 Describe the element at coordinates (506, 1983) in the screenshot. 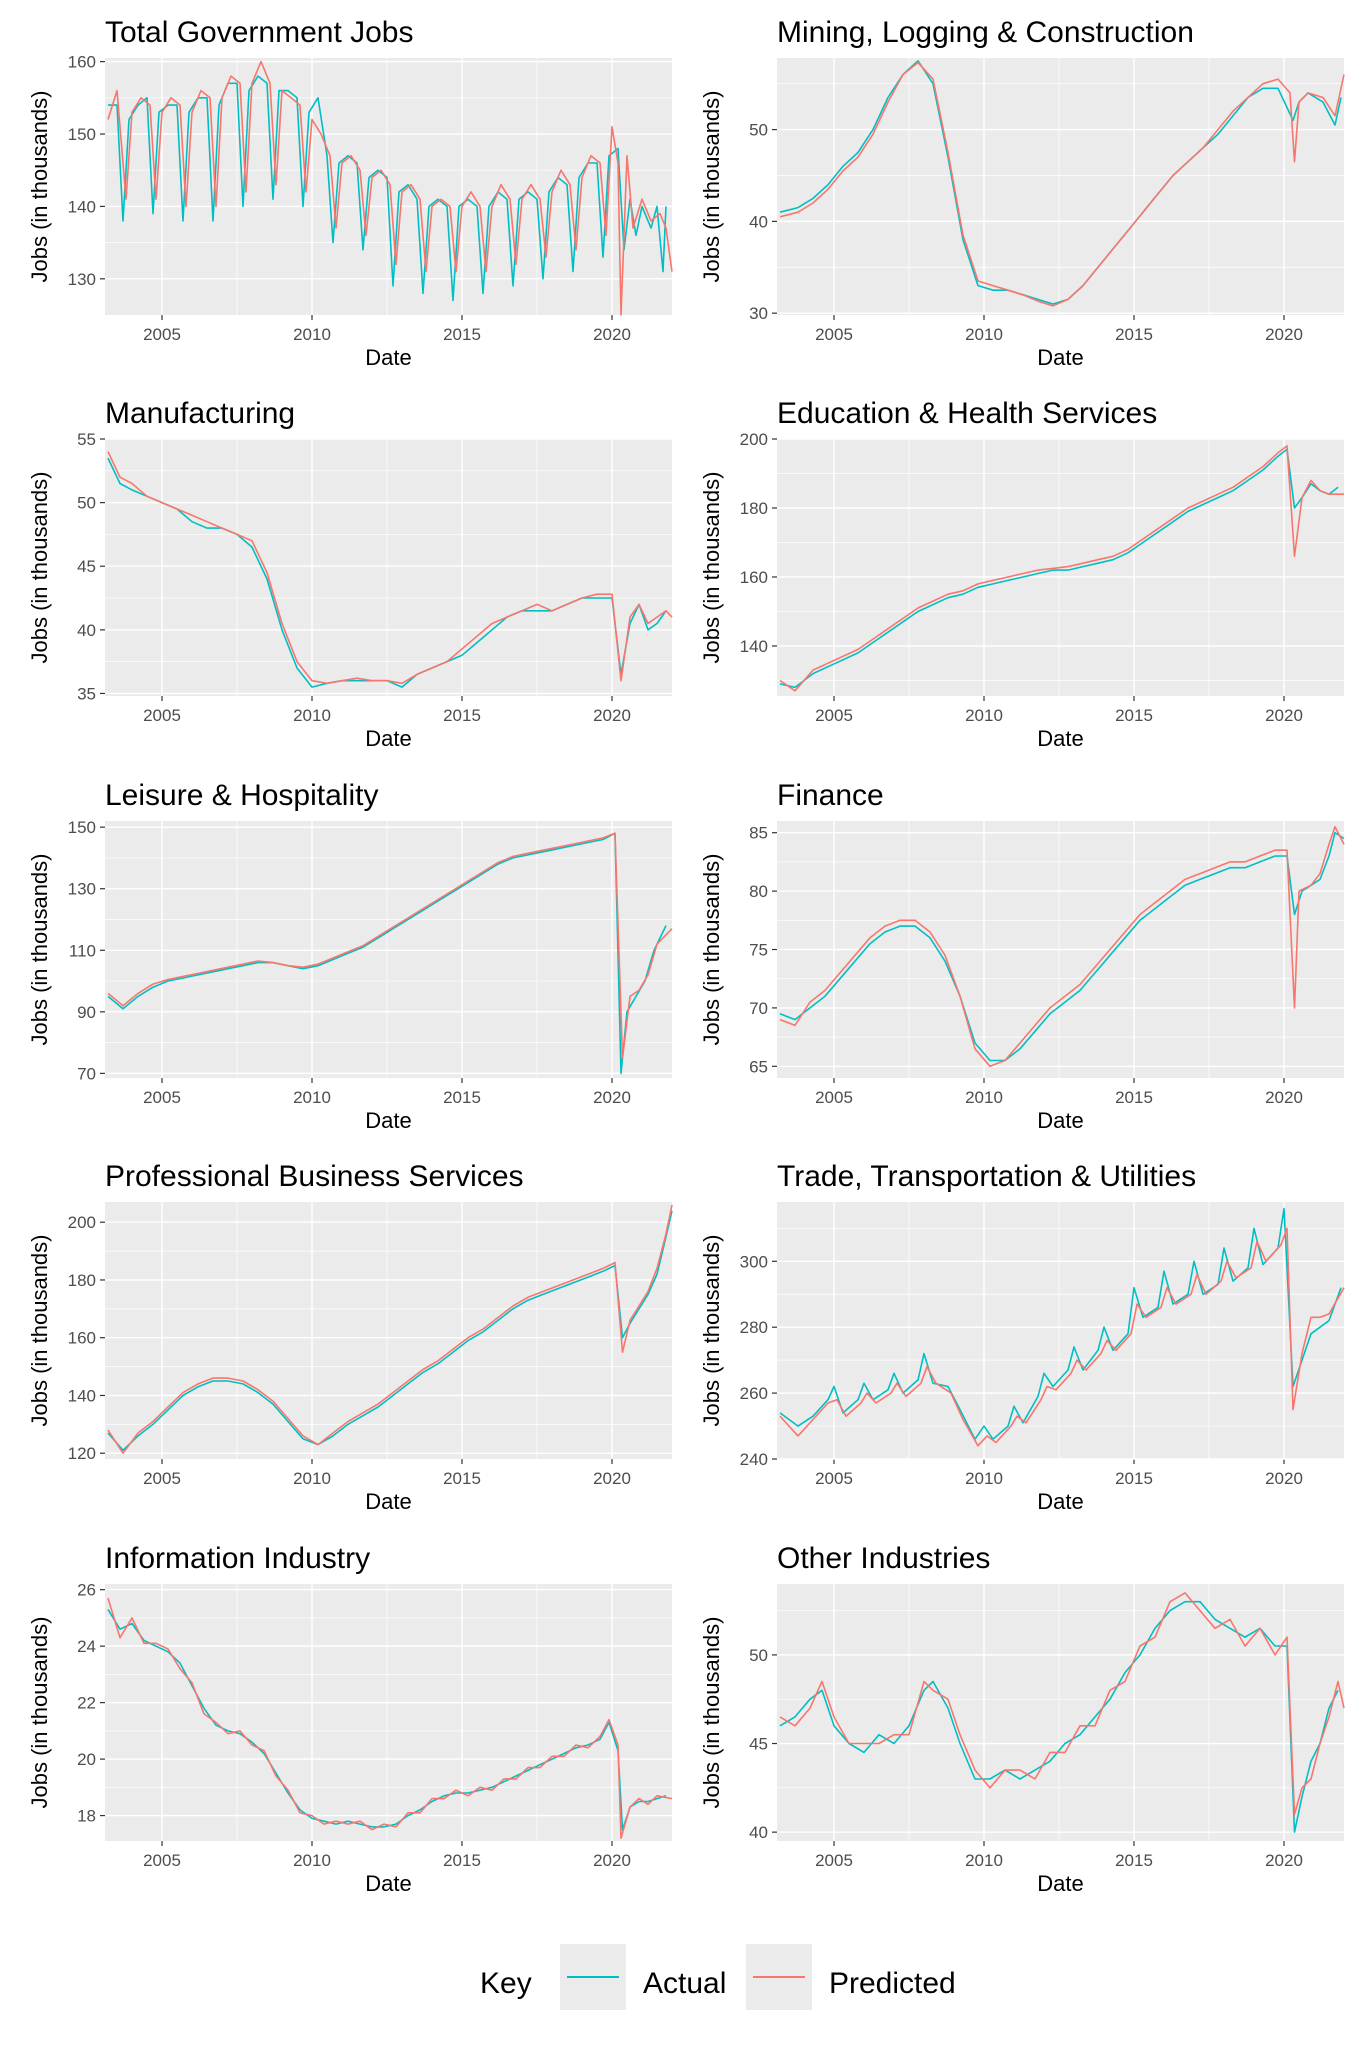

I see `legend-title: Key` at that location.